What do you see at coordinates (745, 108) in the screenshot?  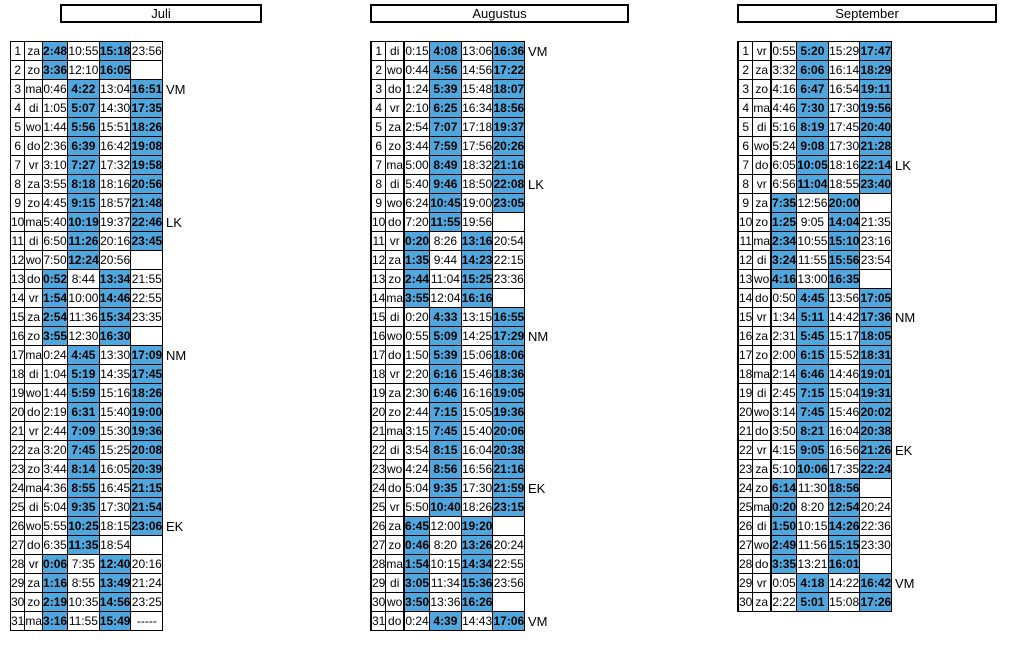 I see `day-number: 4` at bounding box center [745, 108].